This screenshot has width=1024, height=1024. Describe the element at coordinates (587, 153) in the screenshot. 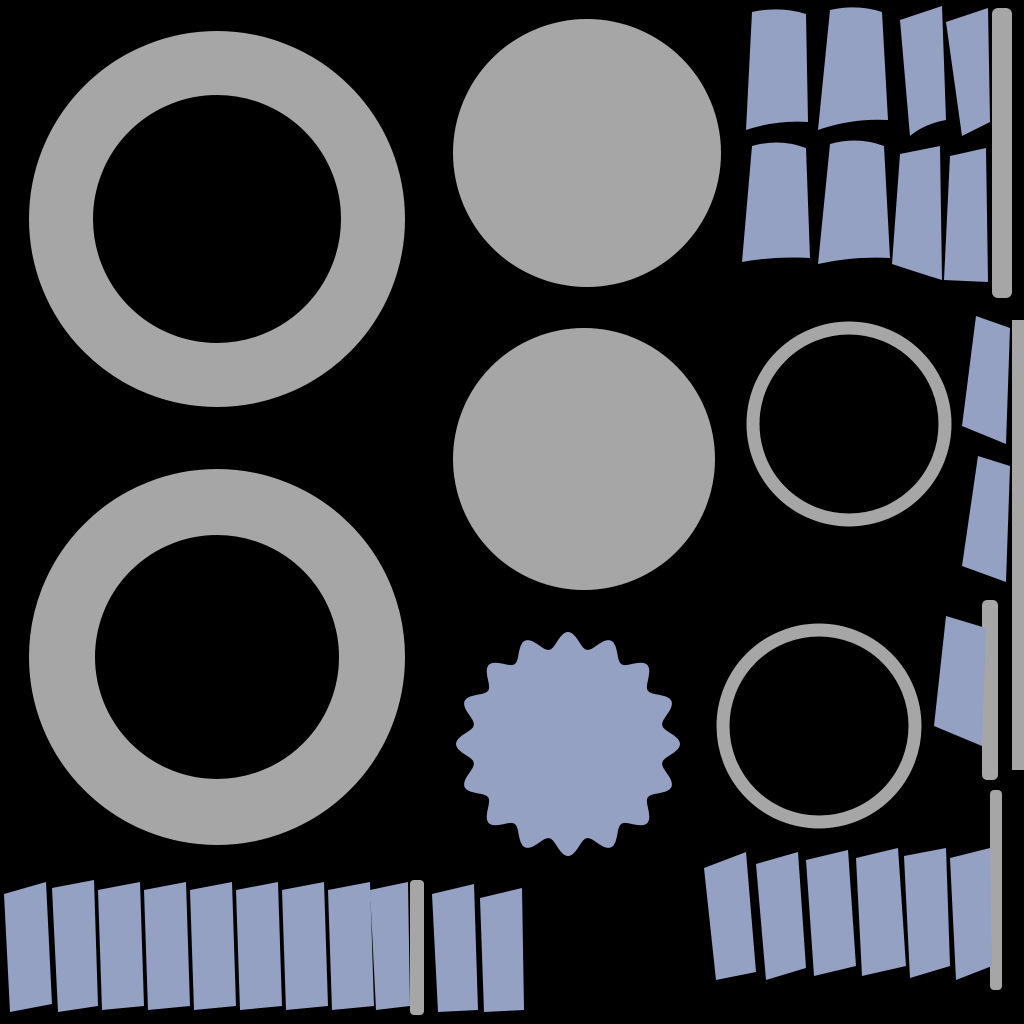

I see `disc-top` at that location.